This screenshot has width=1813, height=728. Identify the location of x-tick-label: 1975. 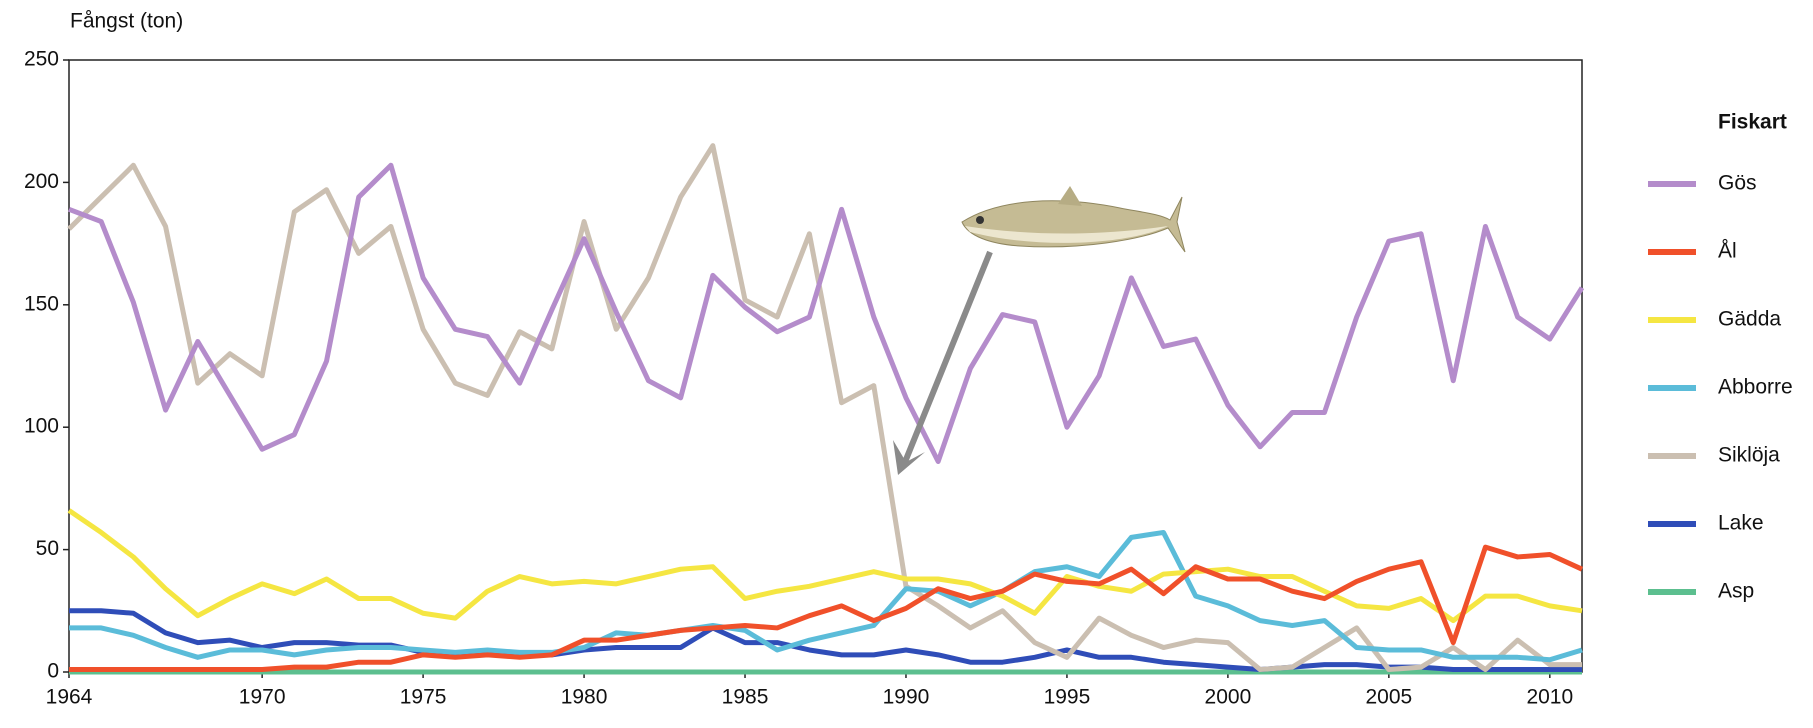
(423, 697).